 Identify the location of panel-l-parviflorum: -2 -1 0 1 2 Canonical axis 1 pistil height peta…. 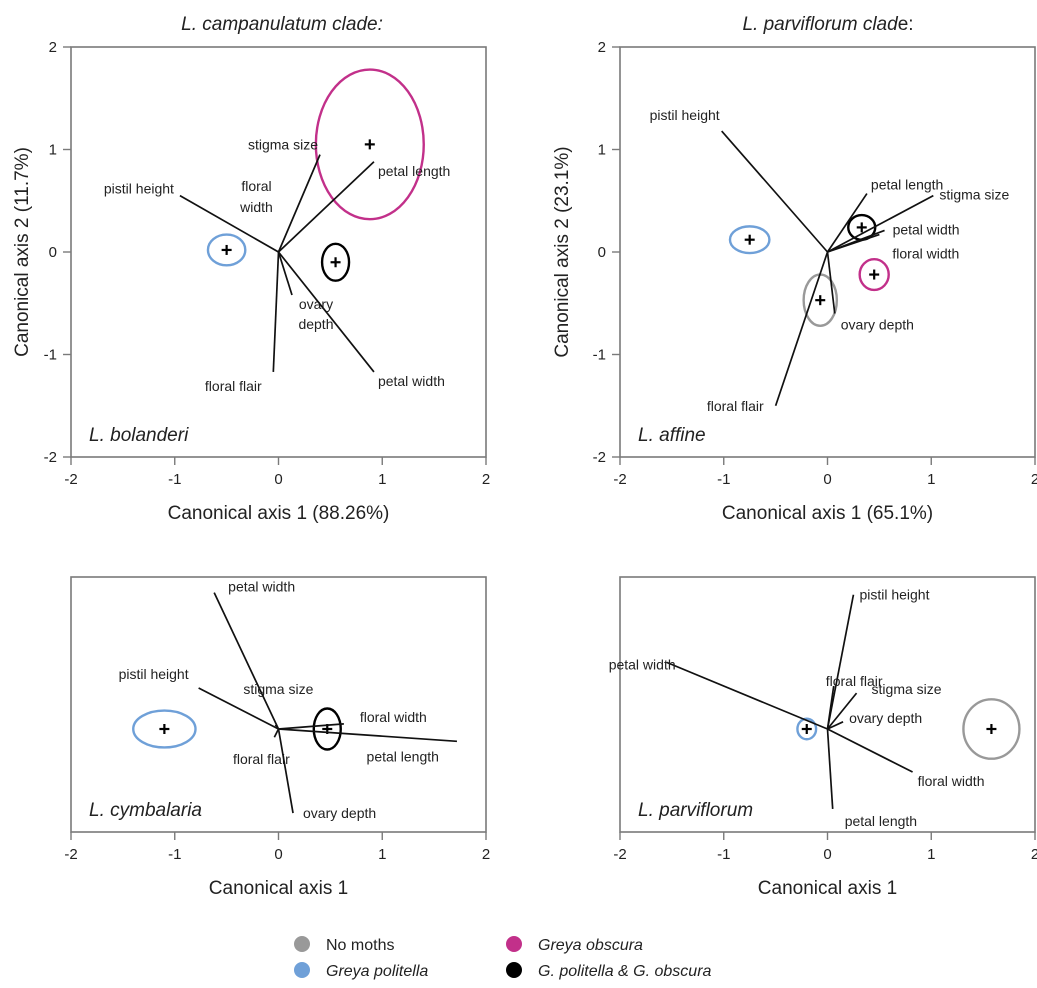
(823, 737).